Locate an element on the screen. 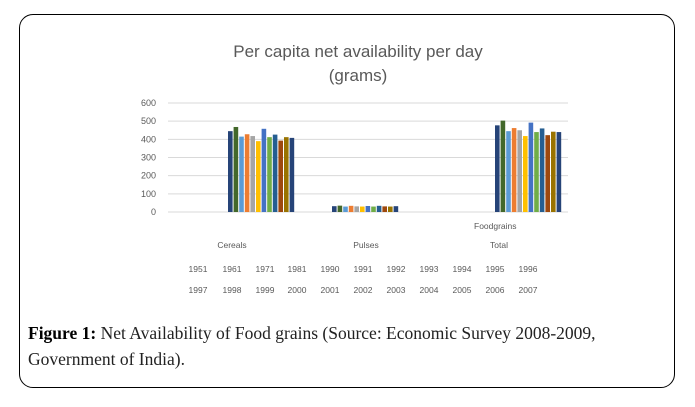 The image size is (695, 407). legend-year: 1994 is located at coordinates (462, 269).